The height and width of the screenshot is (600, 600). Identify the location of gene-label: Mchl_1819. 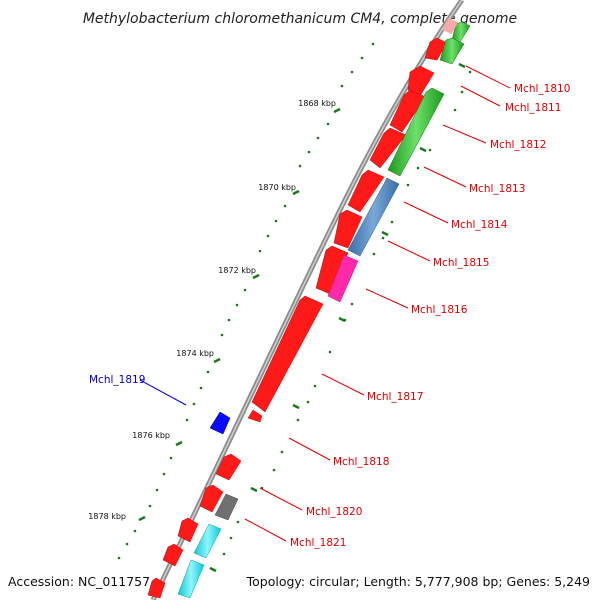
(117, 380).